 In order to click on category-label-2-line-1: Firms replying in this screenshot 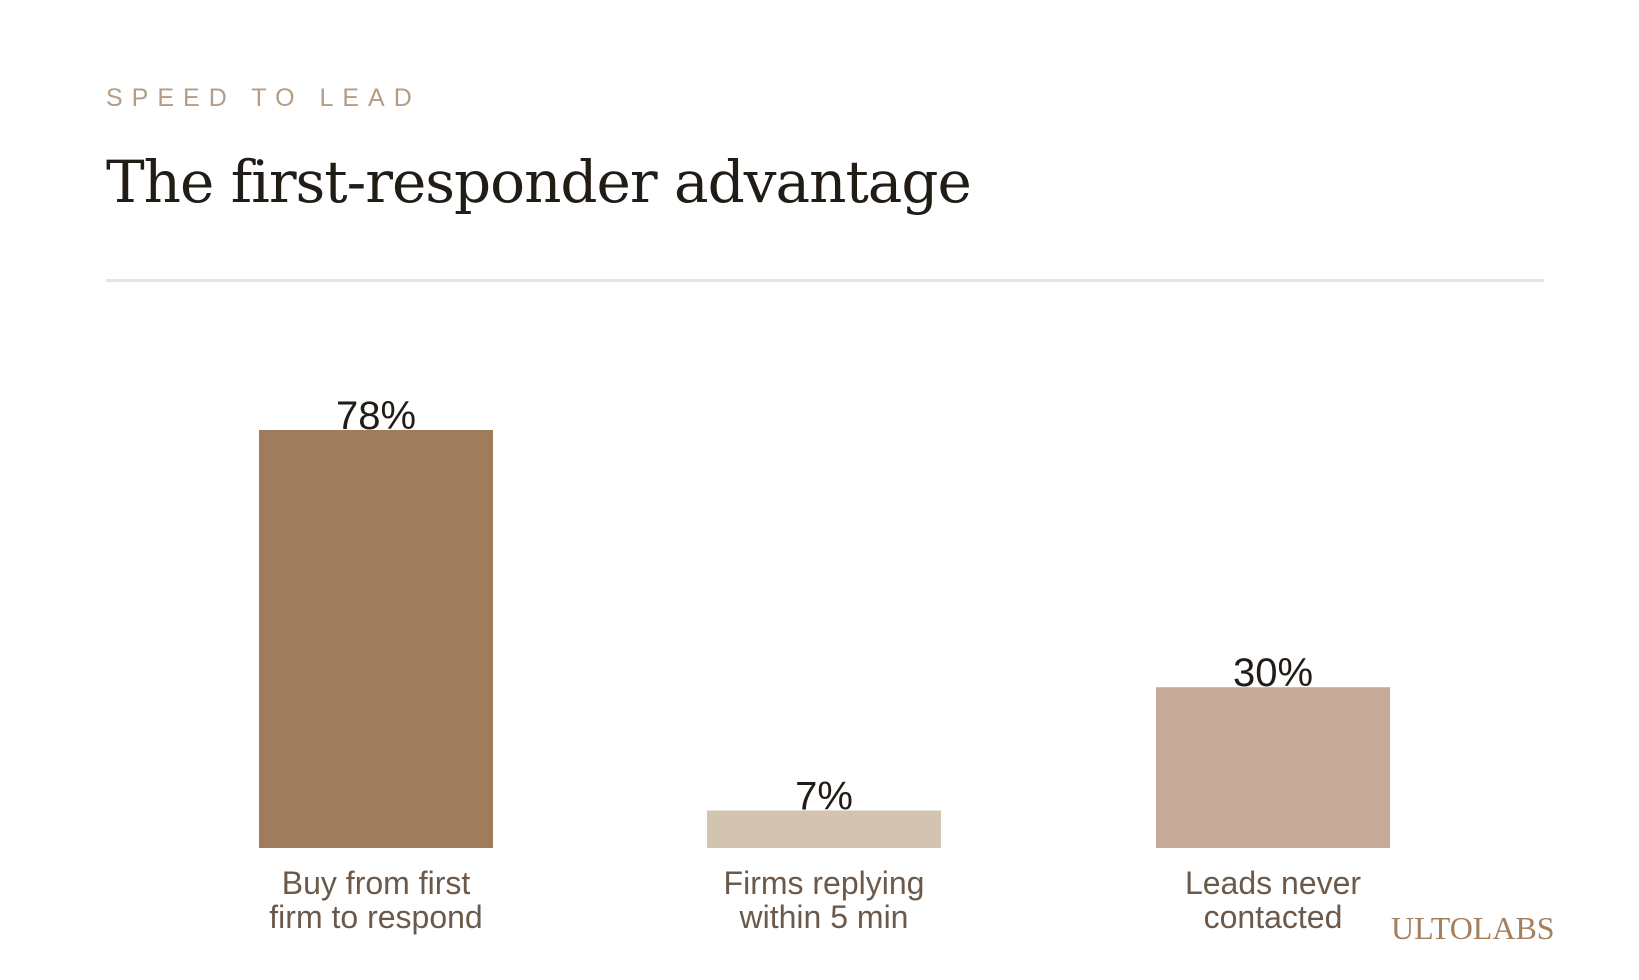, I will do `click(824, 883)`.